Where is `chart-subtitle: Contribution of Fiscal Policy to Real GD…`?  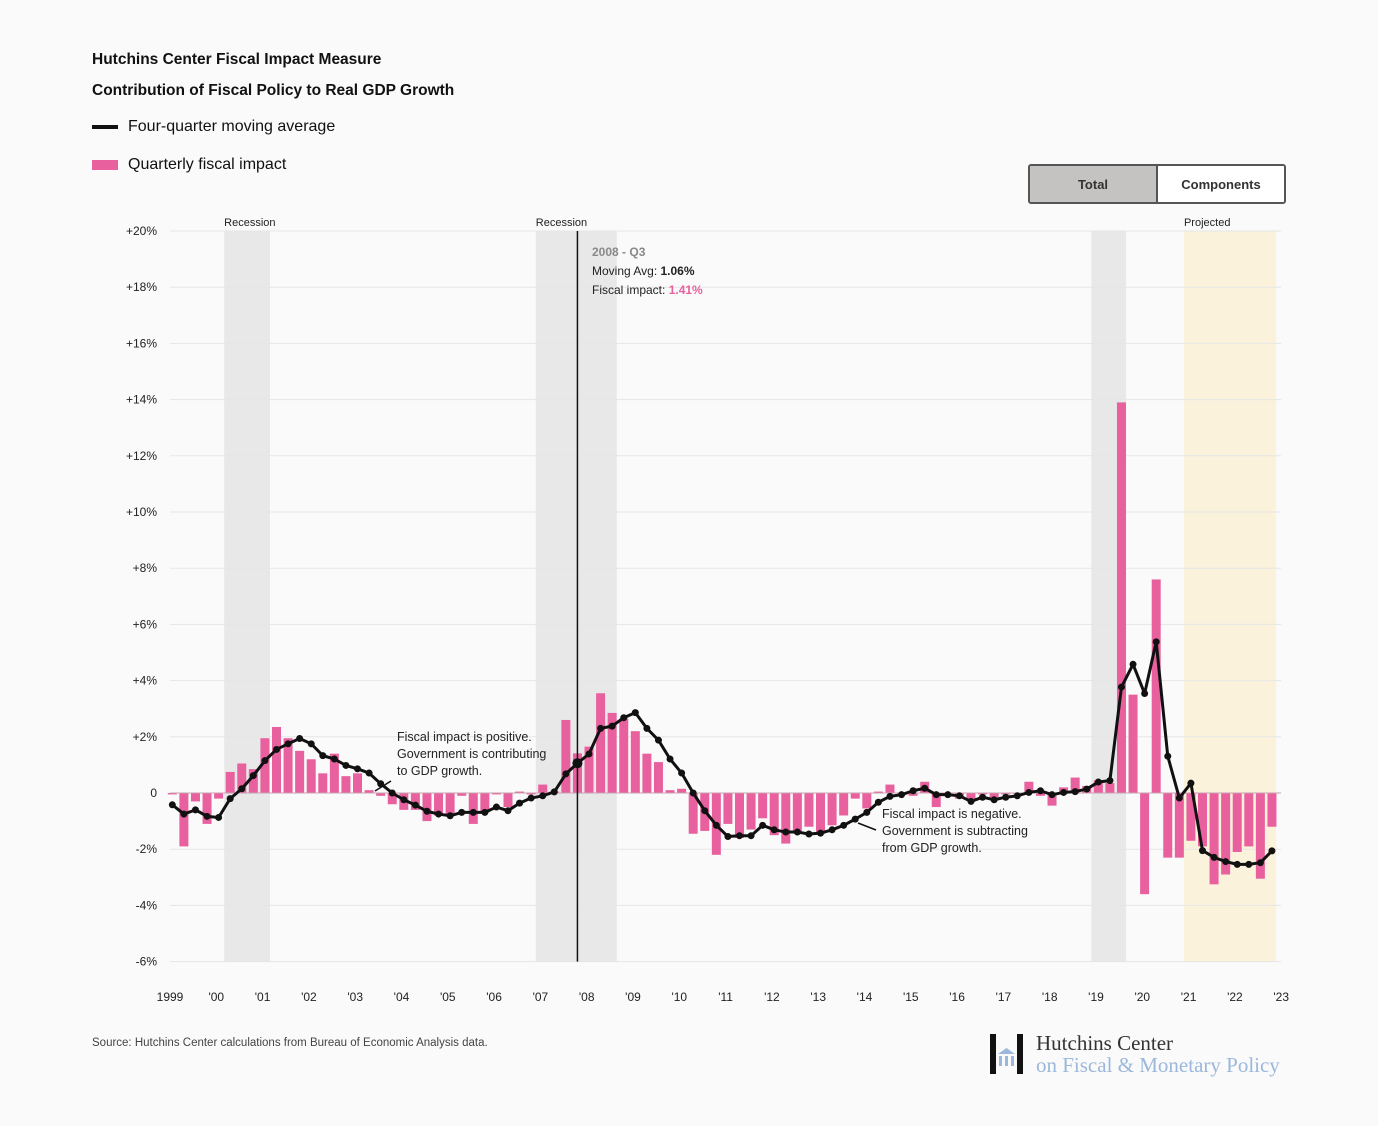 chart-subtitle: Contribution of Fiscal Policy to Real GD… is located at coordinates (273, 90).